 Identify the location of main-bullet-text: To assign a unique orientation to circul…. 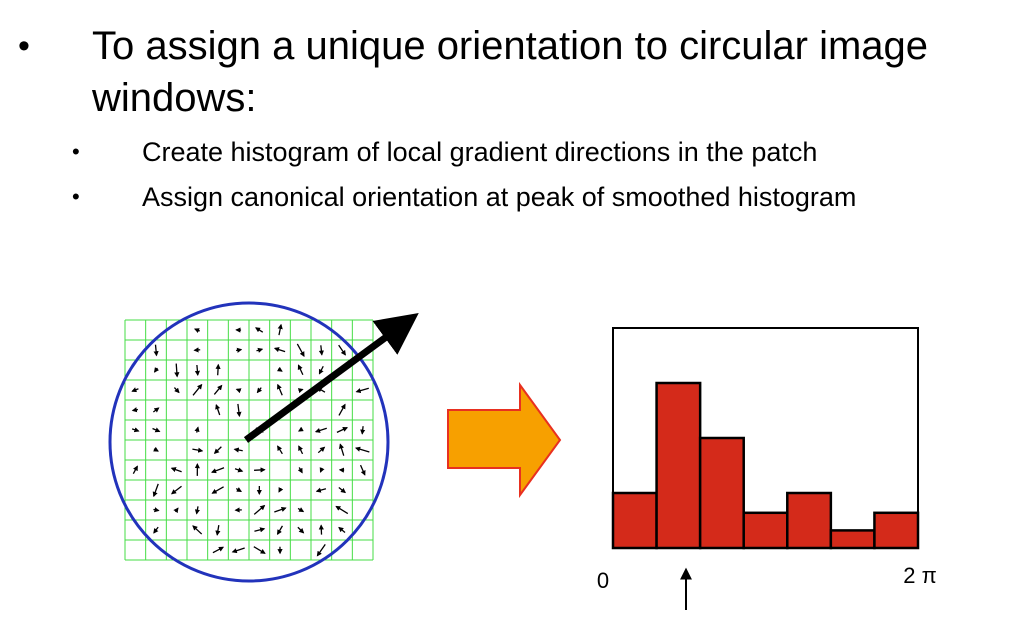
(510, 72).